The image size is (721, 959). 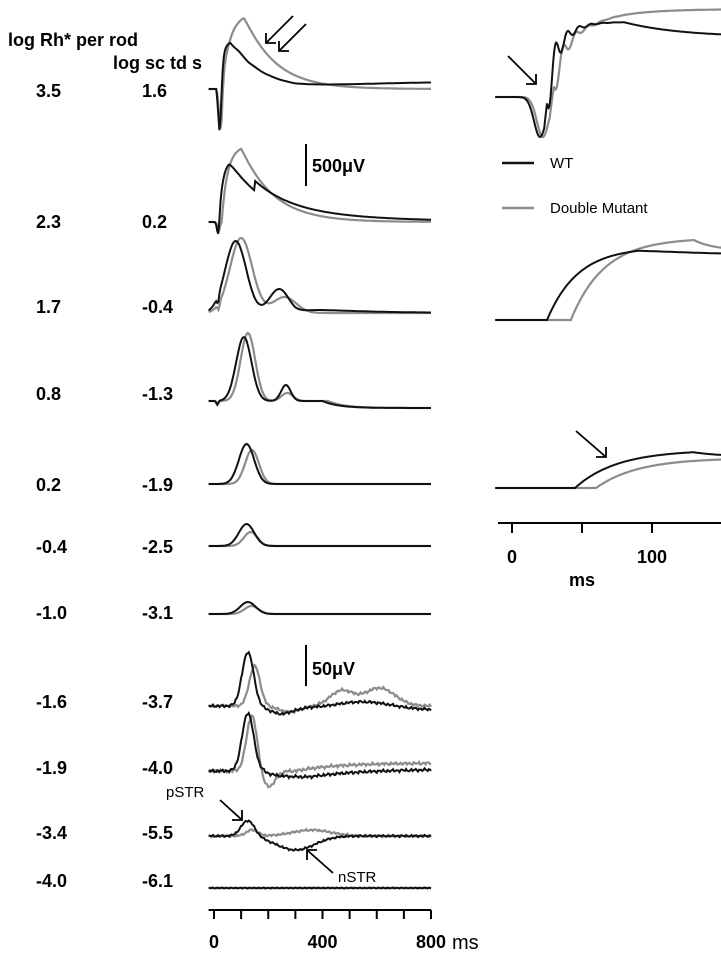 I want to click on row-label-log-sc: -0.4, so click(x=157, y=307).